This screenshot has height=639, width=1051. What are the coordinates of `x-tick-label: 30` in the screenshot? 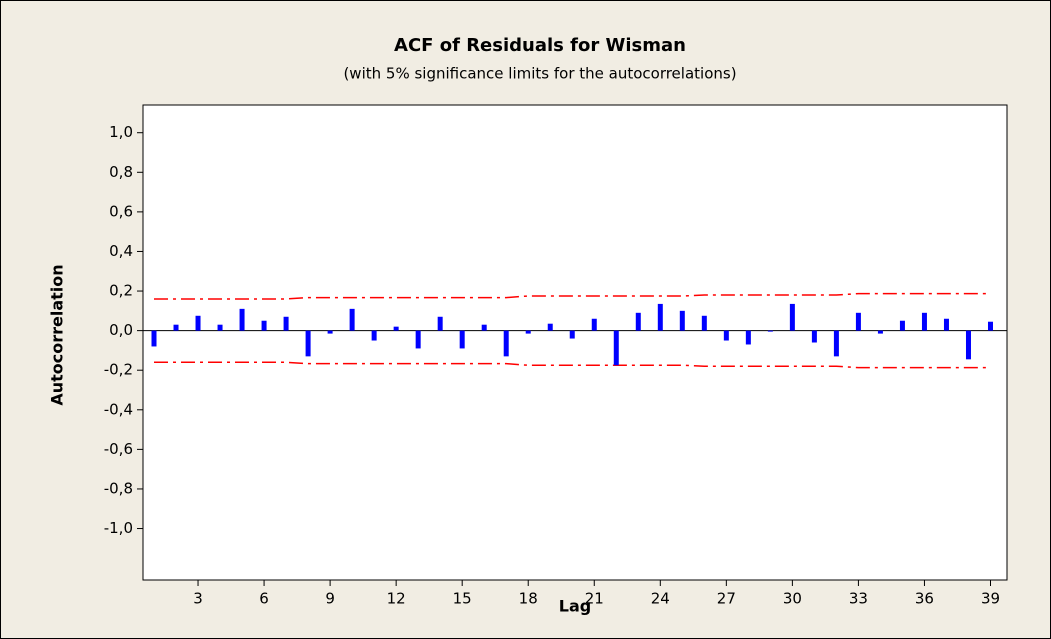 It's located at (792, 599).